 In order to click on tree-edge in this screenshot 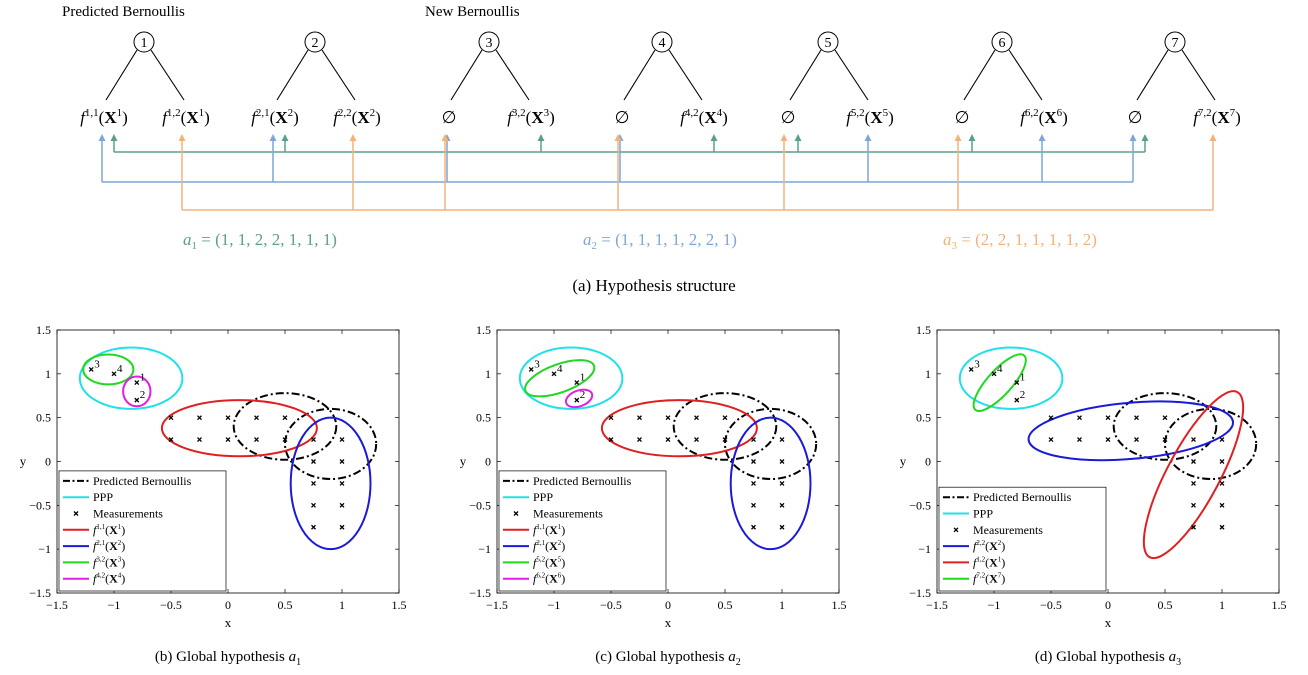, I will do `click(851, 75)`.